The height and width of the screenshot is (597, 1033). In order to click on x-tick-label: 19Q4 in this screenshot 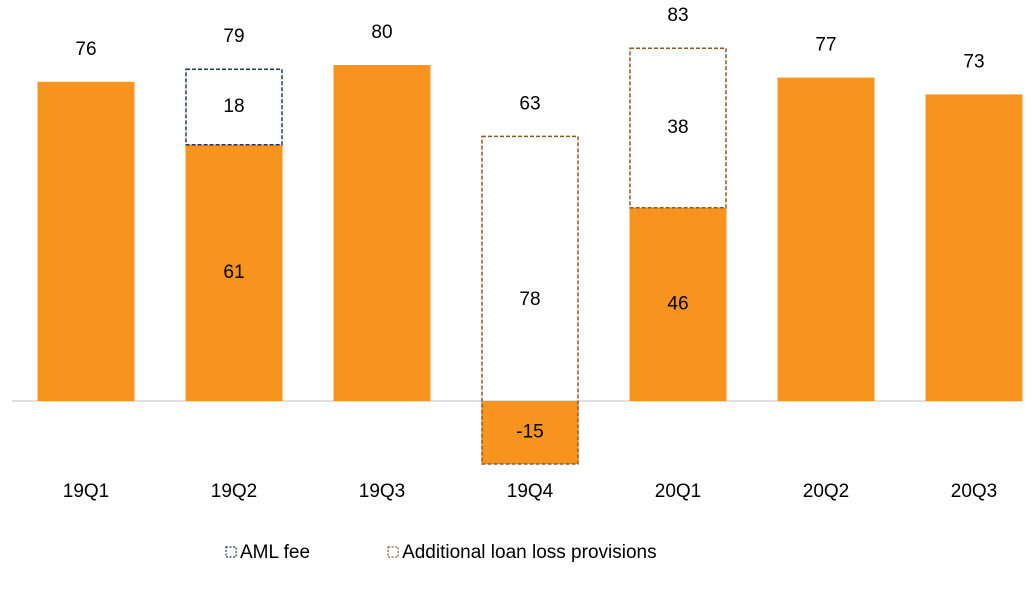, I will do `click(530, 491)`.